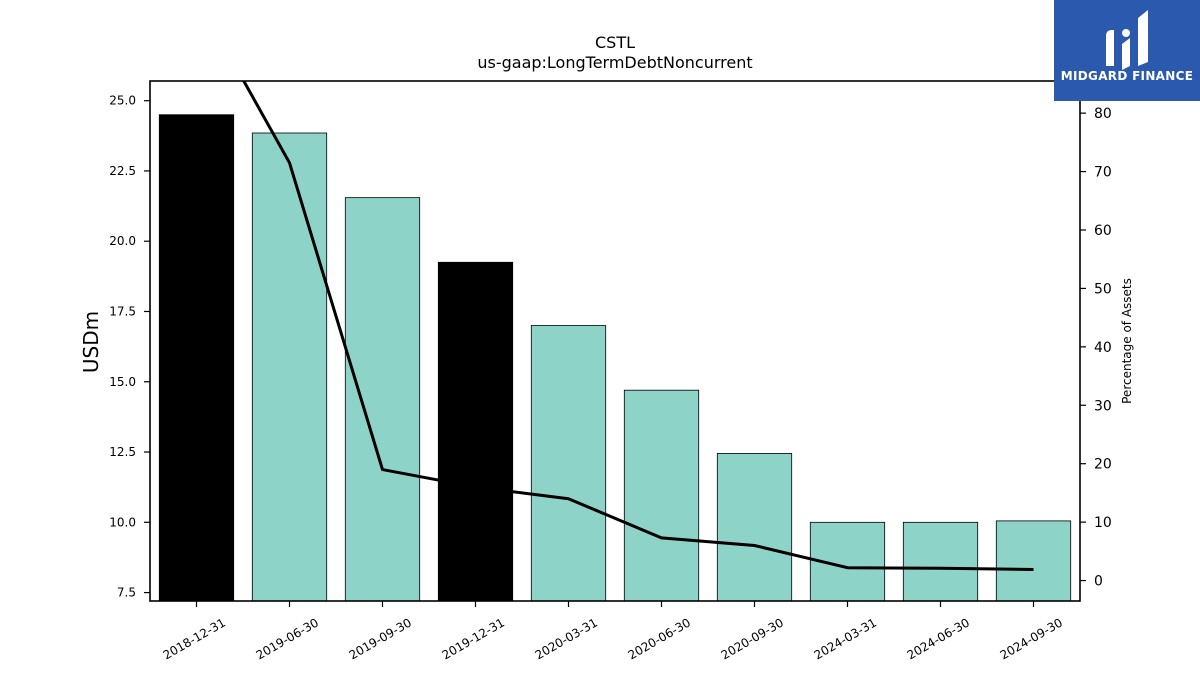  Describe the element at coordinates (1127, 76) in the screenshot. I see `logo-text: MIDGARD FINANCE` at that location.